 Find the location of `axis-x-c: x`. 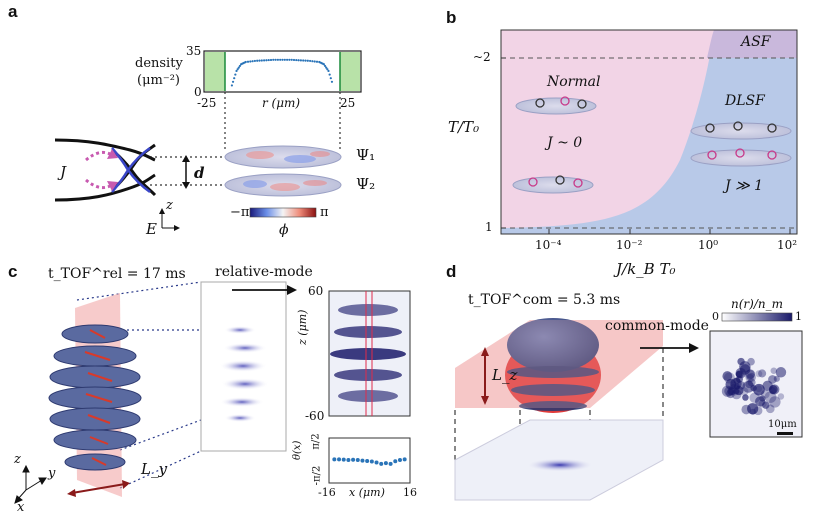

axis-x-c: x is located at coordinates (21, 507).